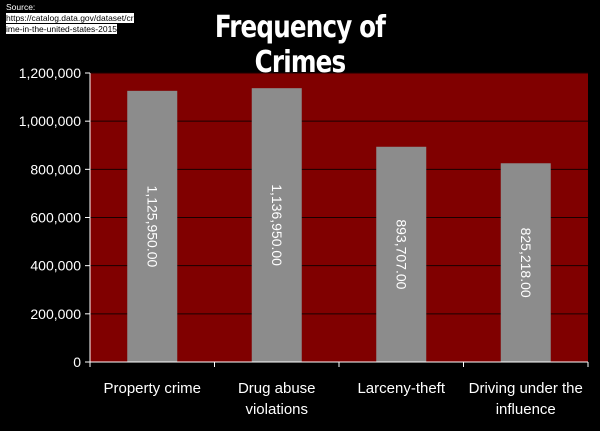  Describe the element at coordinates (277, 399) in the screenshot. I see `x-tick-label: Drug abuse violations` at that location.